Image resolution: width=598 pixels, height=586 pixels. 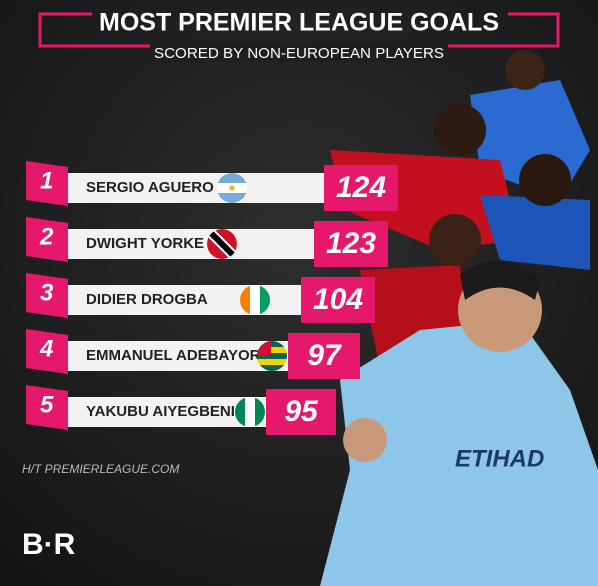 I want to click on flag-sun, so click(x=232, y=188).